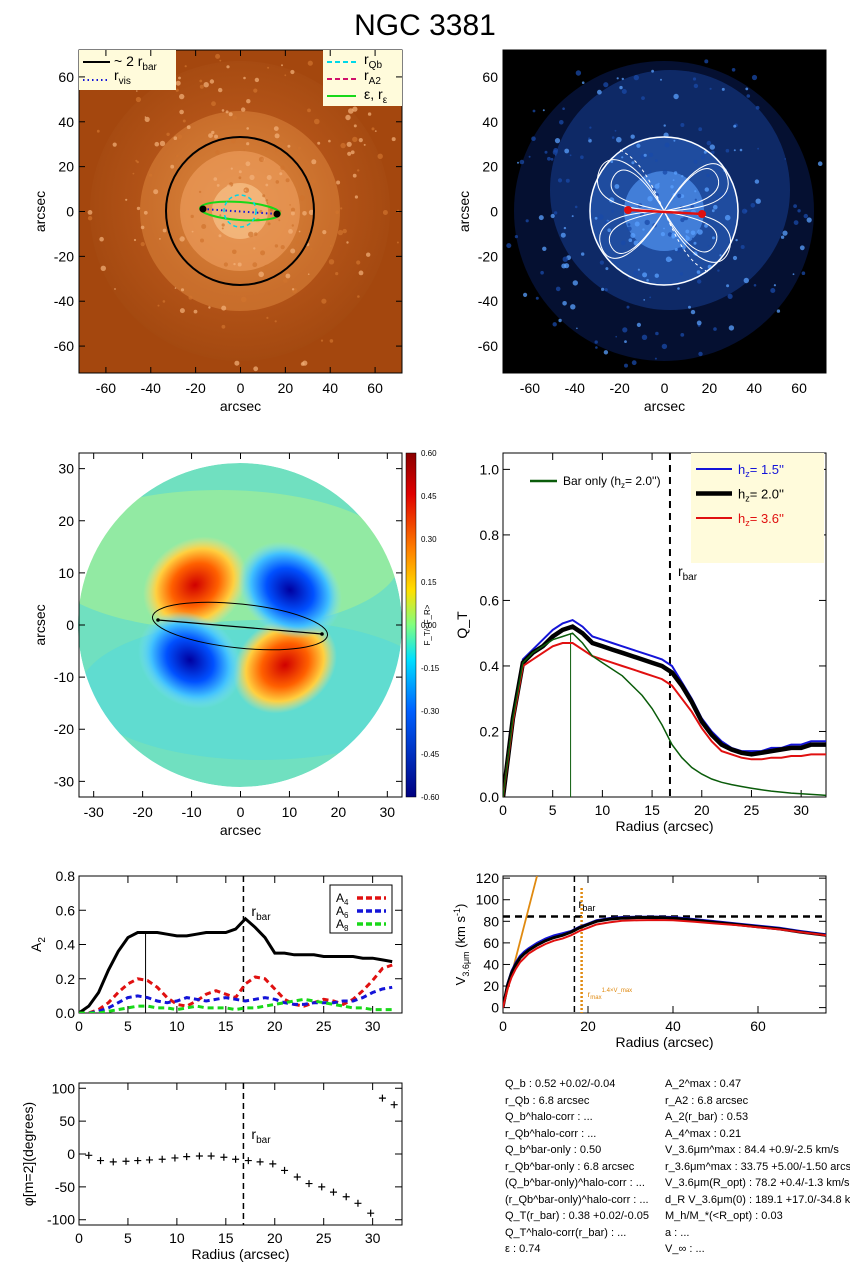 This screenshot has width=850, height=1275. What do you see at coordinates (664, 406) in the screenshot?
I see `img-right-xlabel: arcsec` at bounding box center [664, 406].